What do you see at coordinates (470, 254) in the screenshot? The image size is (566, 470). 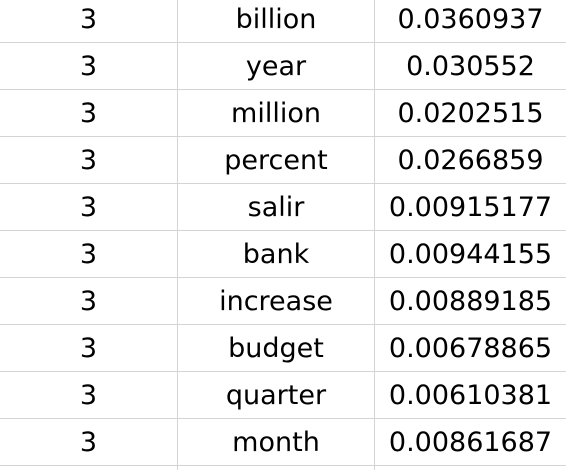 I see `cell-value: 0.00944155` at bounding box center [470, 254].